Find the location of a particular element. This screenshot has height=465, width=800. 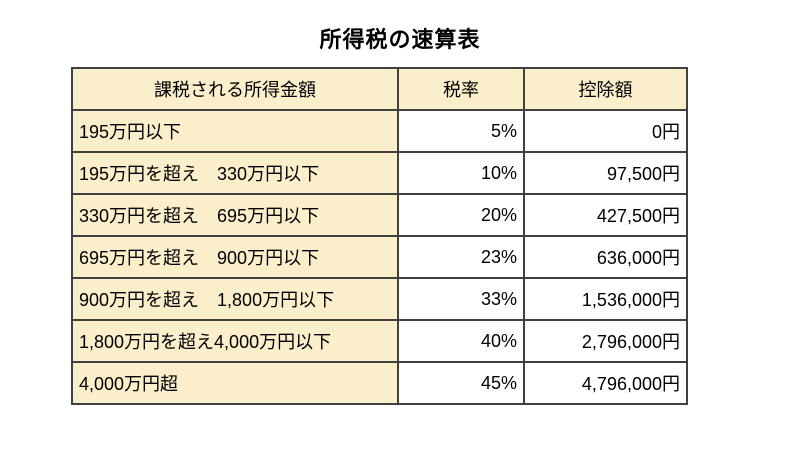

table-row: 195万円以下 5% 0円 is located at coordinates (379, 131).